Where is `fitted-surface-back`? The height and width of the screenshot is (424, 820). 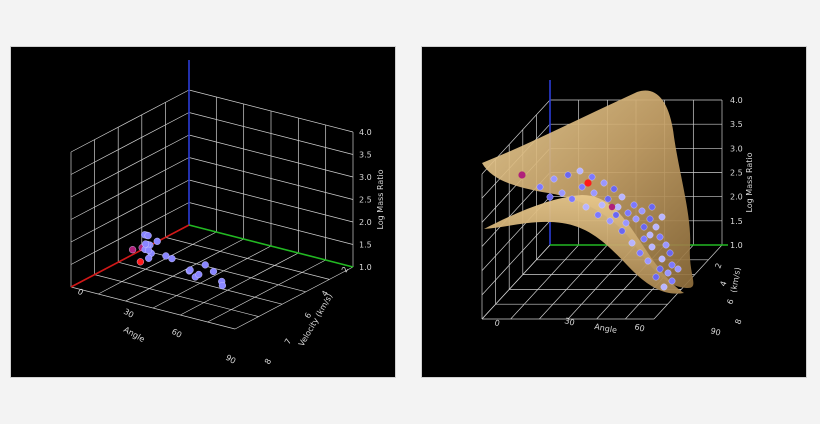
fitted-surface-back is located at coordinates (588, 189).